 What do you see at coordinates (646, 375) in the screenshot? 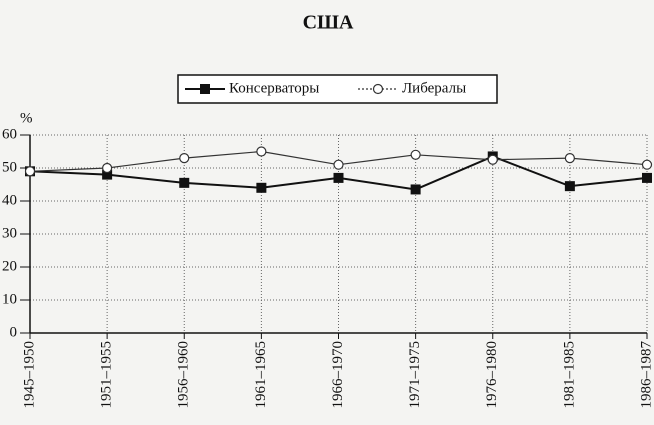
I see `x-tick-label: 1986–1987` at bounding box center [646, 375].